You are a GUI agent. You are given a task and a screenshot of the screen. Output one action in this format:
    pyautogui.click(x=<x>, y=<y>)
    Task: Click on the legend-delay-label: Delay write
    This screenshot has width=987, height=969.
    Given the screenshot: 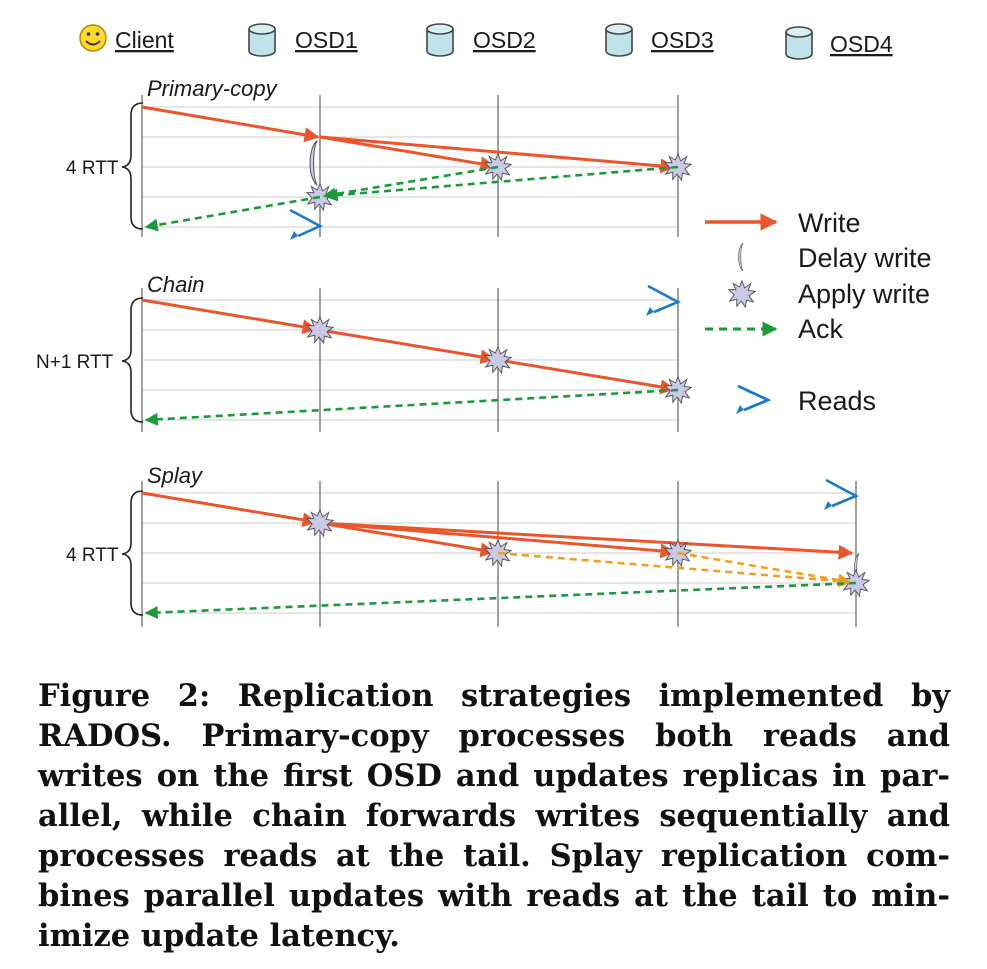 What is the action you would take?
    pyautogui.click(x=865, y=258)
    